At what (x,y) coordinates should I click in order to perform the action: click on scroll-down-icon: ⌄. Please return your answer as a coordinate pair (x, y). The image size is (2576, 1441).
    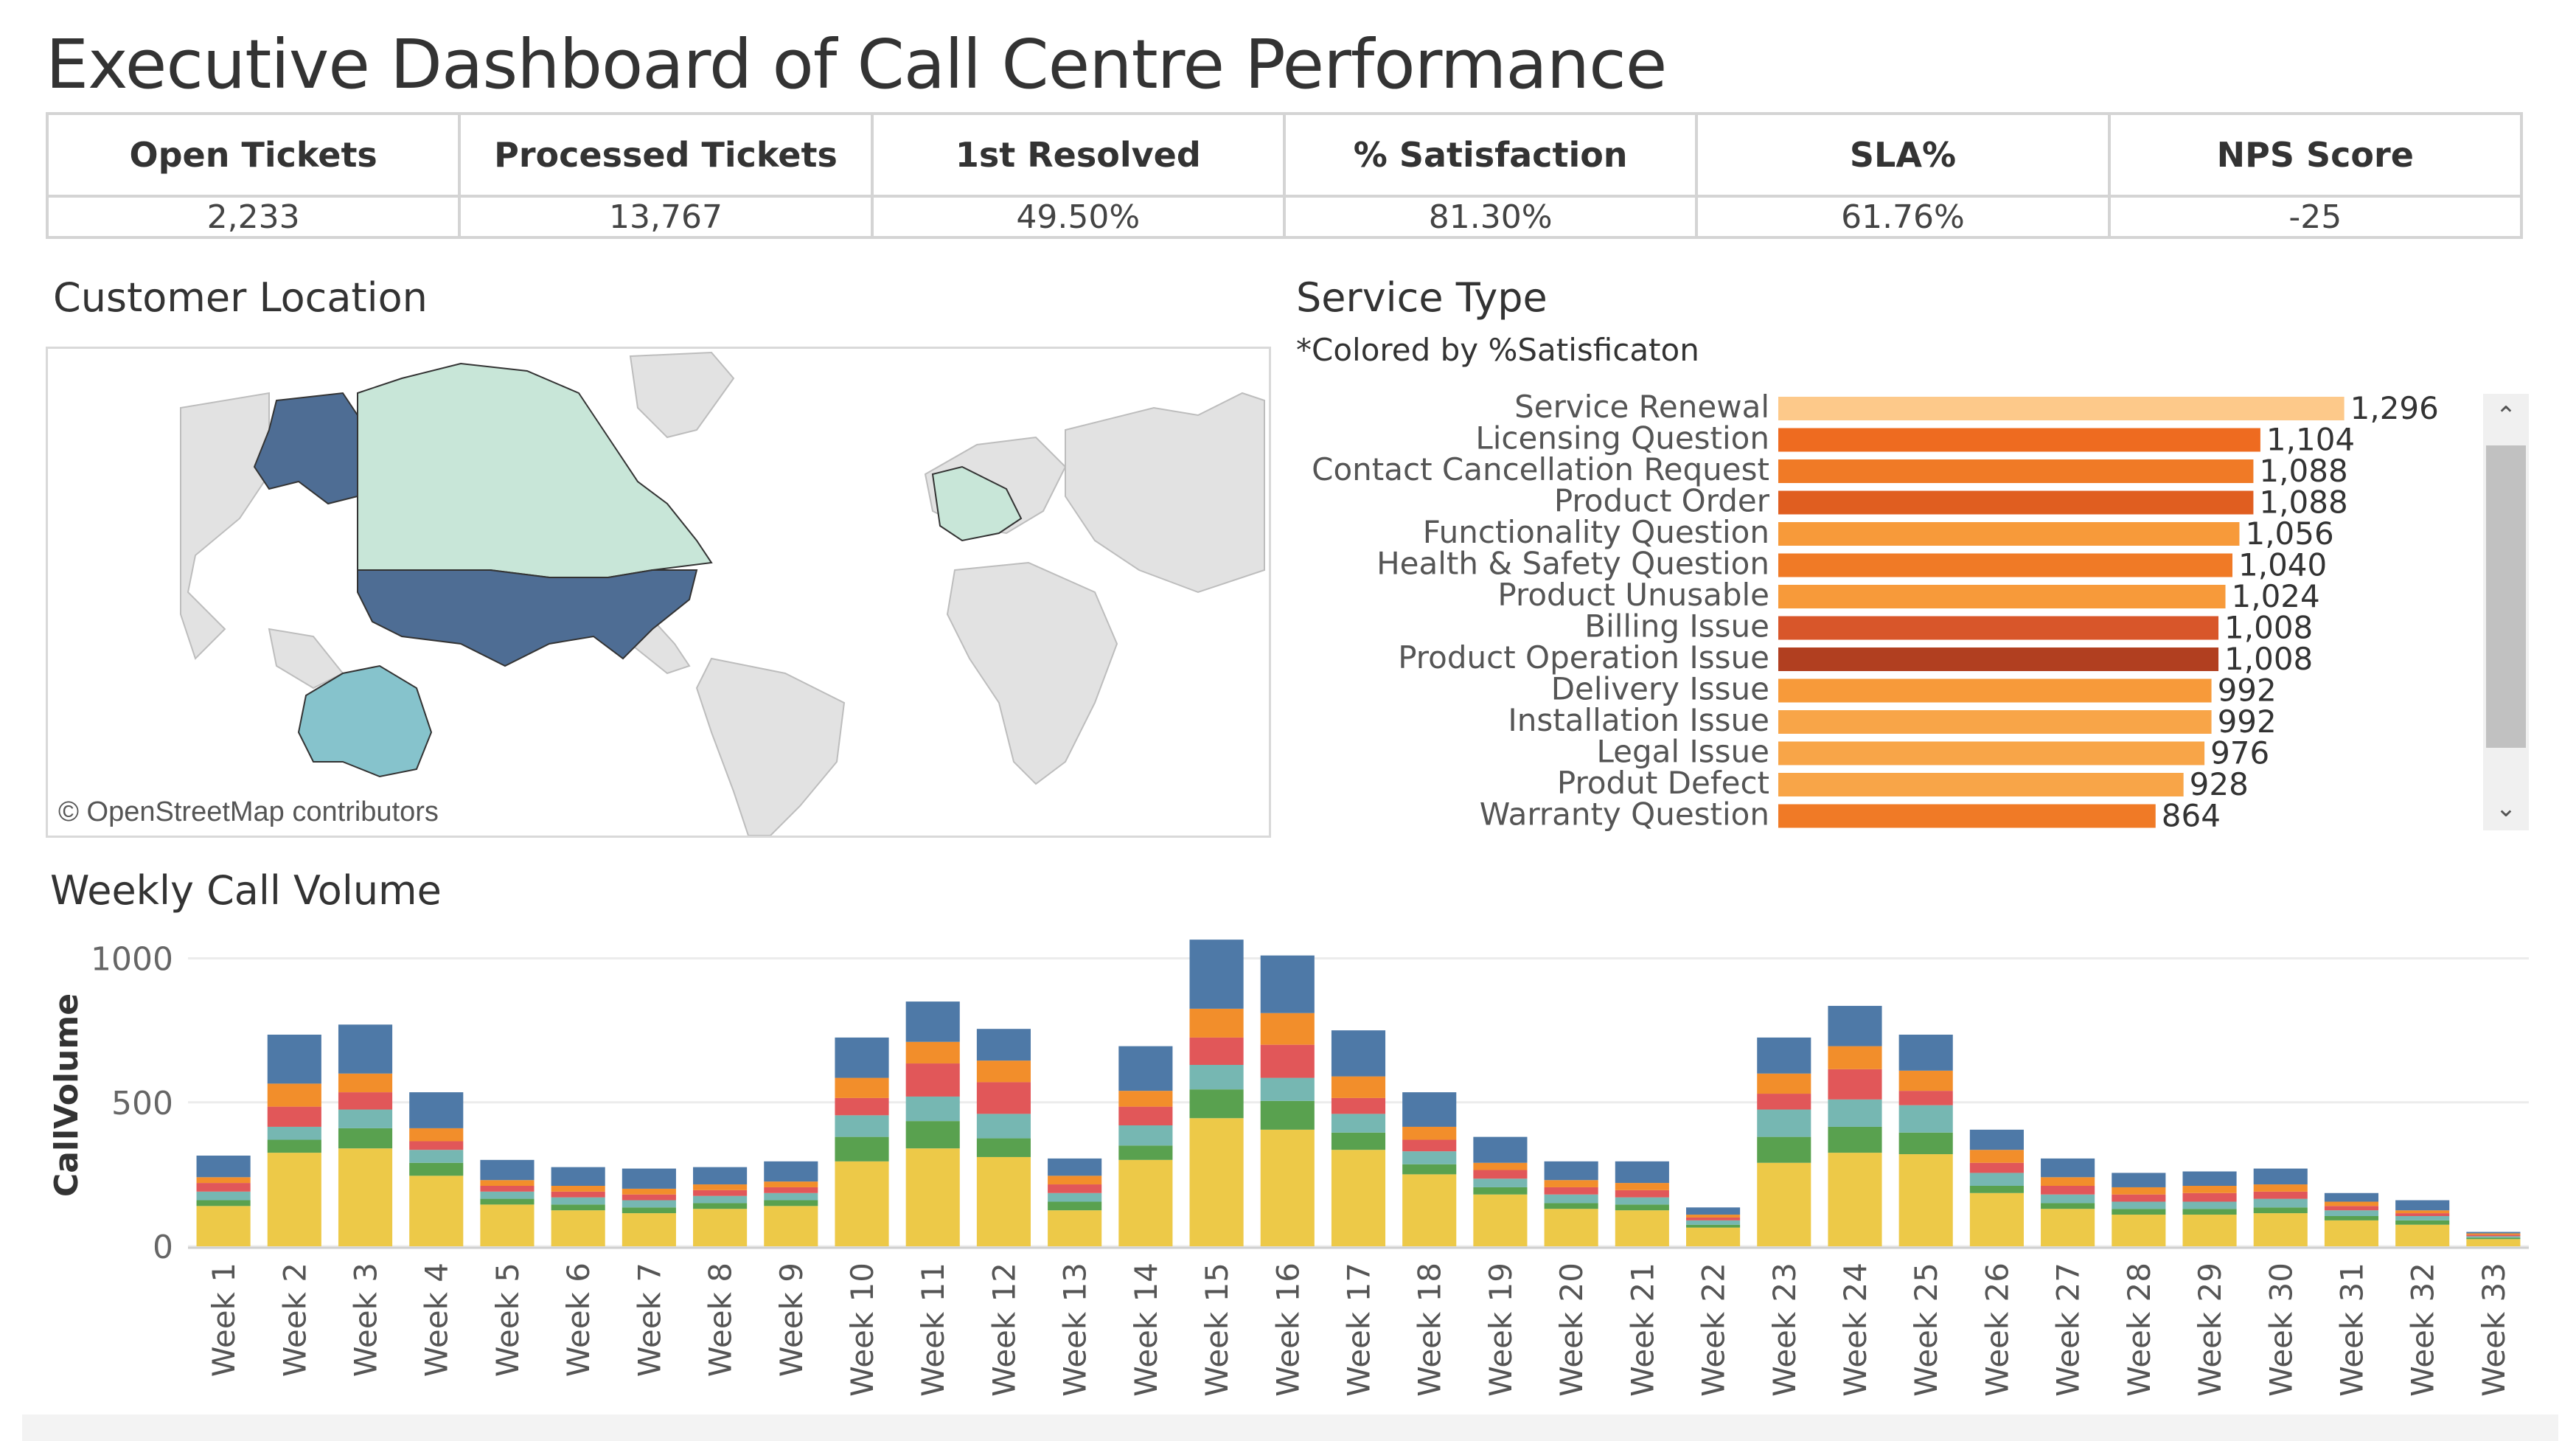
    Looking at the image, I should click on (2506, 808).